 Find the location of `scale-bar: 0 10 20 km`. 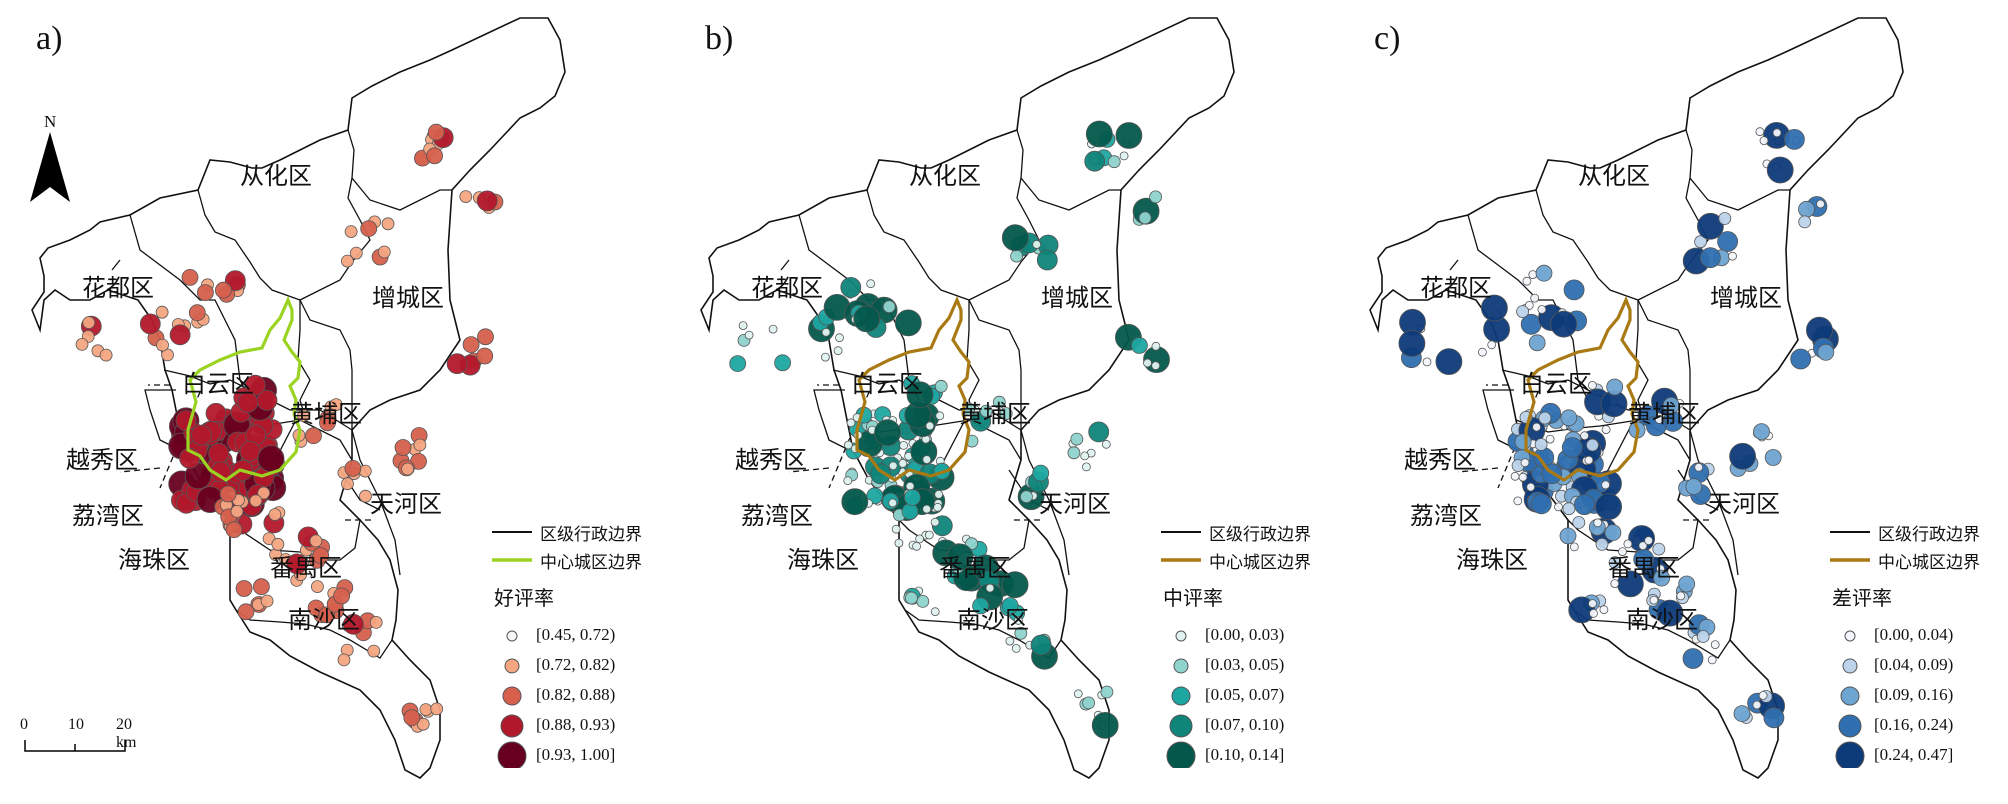

scale-bar: 0 10 20 km is located at coordinates (82, 737).